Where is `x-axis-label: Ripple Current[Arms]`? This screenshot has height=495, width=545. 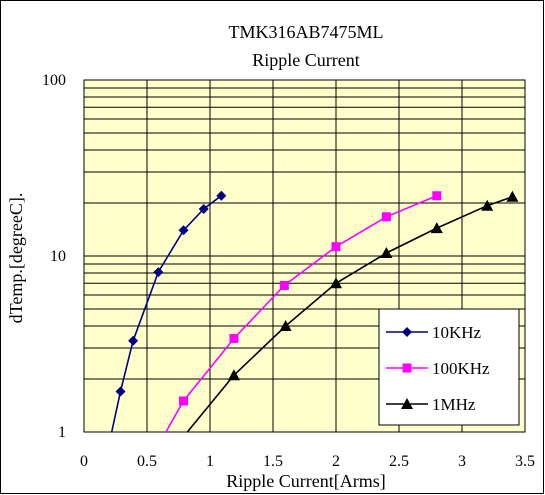
x-axis-label: Ripple Current[Arms] is located at coordinates (305, 481).